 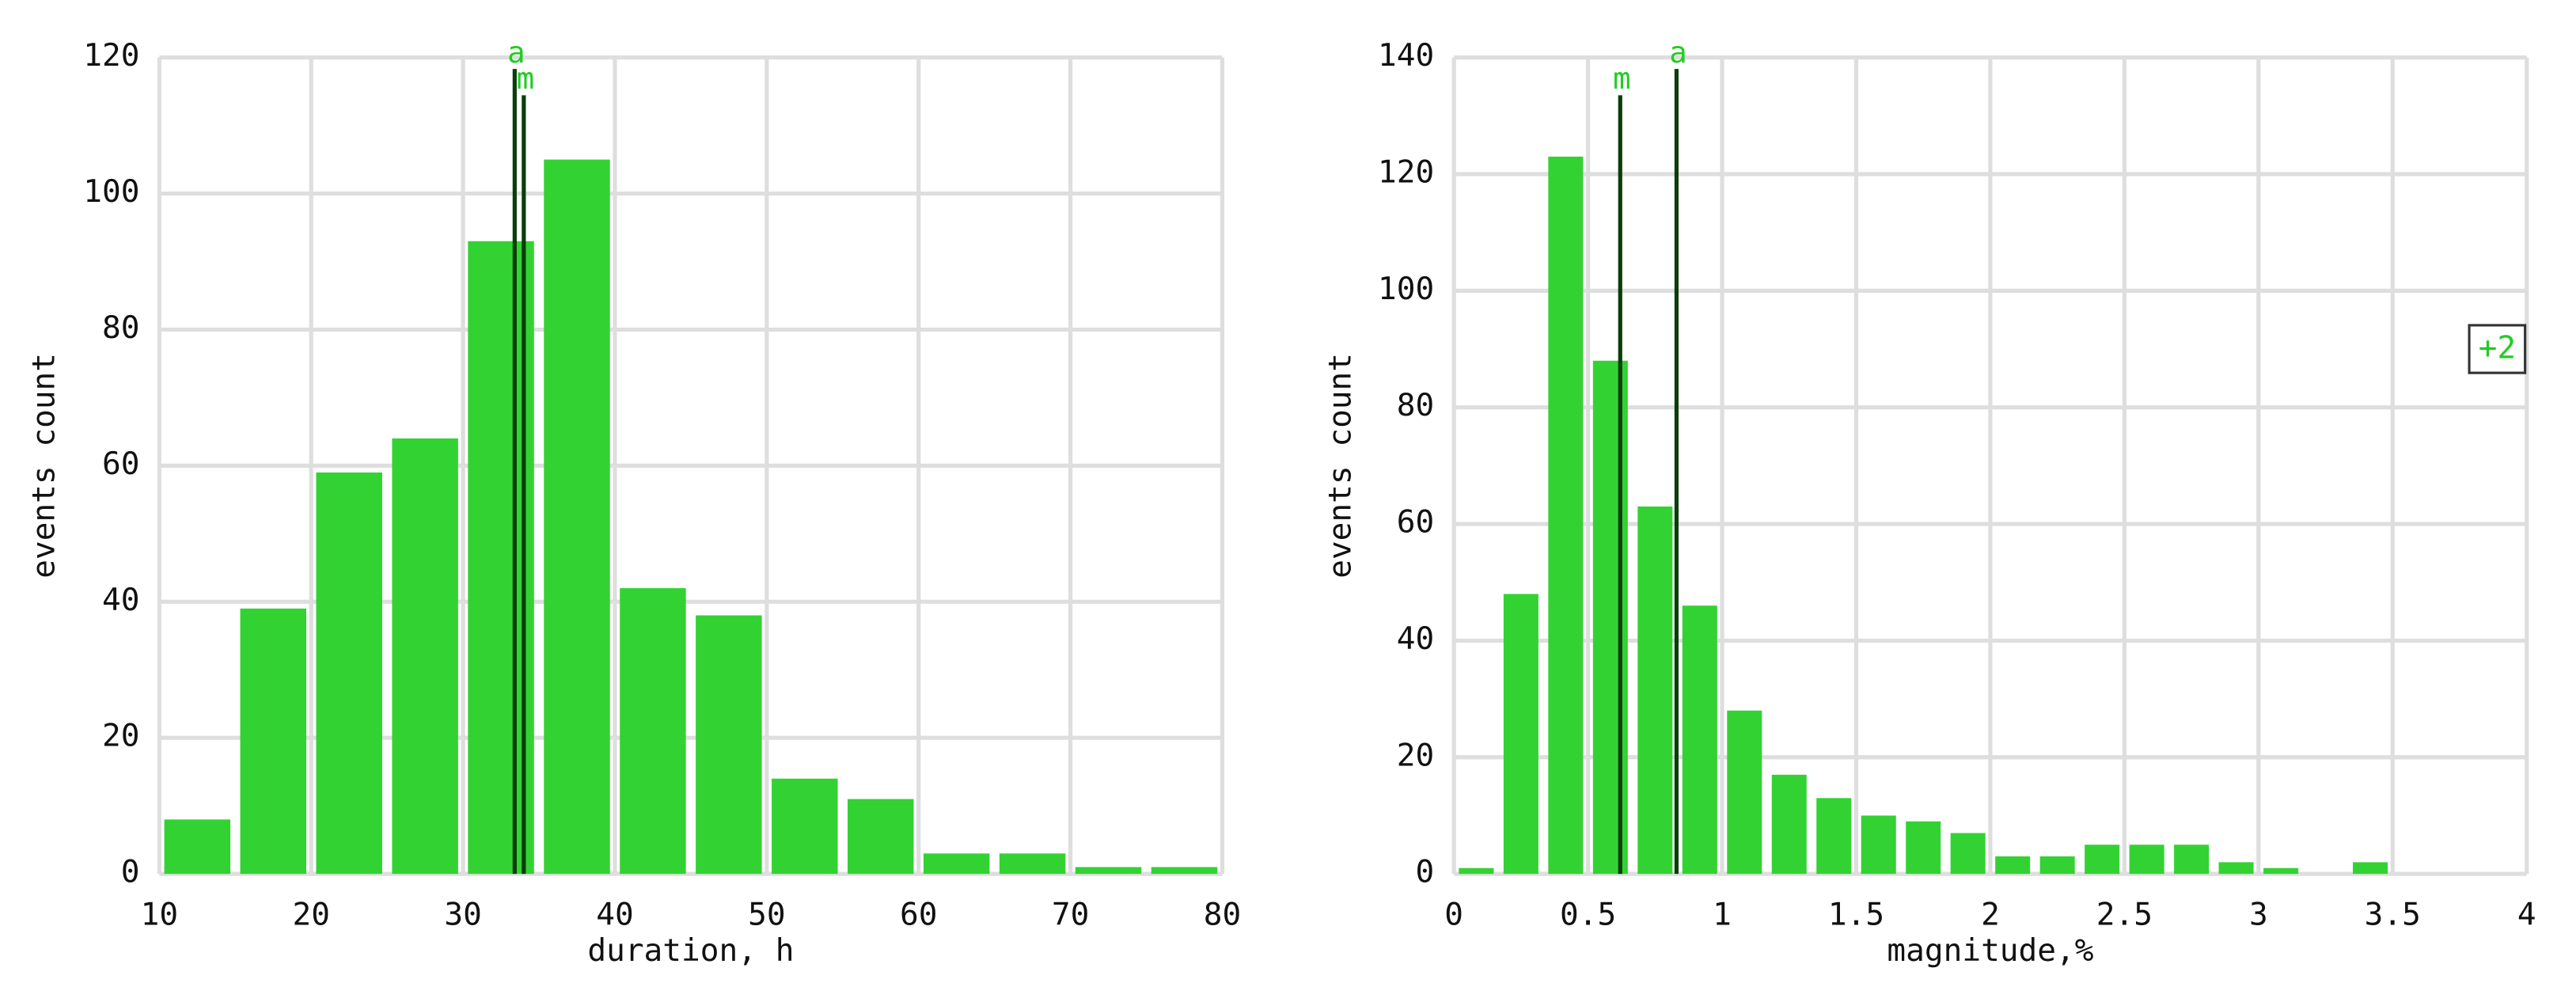 What do you see at coordinates (1722, 915) in the screenshot?
I see `x-tick-label: 1` at bounding box center [1722, 915].